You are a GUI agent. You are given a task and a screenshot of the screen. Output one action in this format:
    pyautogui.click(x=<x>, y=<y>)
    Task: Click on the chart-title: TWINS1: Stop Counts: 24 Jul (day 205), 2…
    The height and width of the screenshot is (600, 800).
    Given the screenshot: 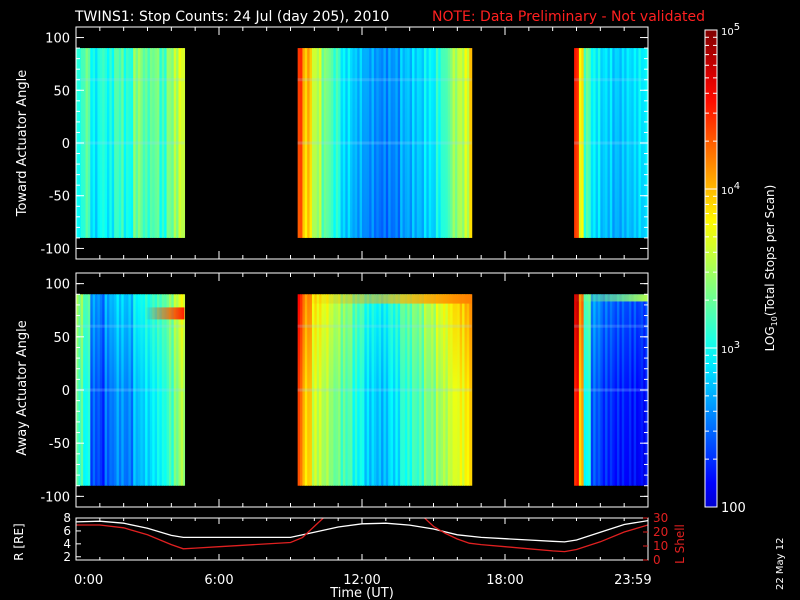 What is the action you would take?
    pyautogui.click(x=231, y=17)
    